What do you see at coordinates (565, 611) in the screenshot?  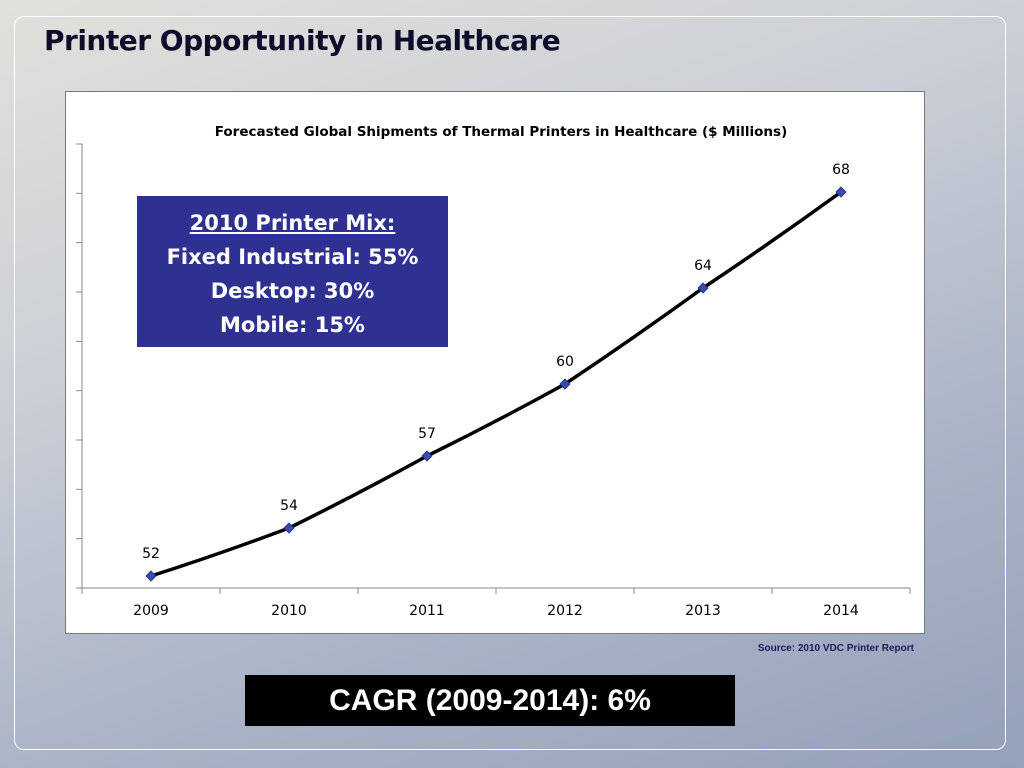 I see `x-tick-label: 2012` at bounding box center [565, 611].